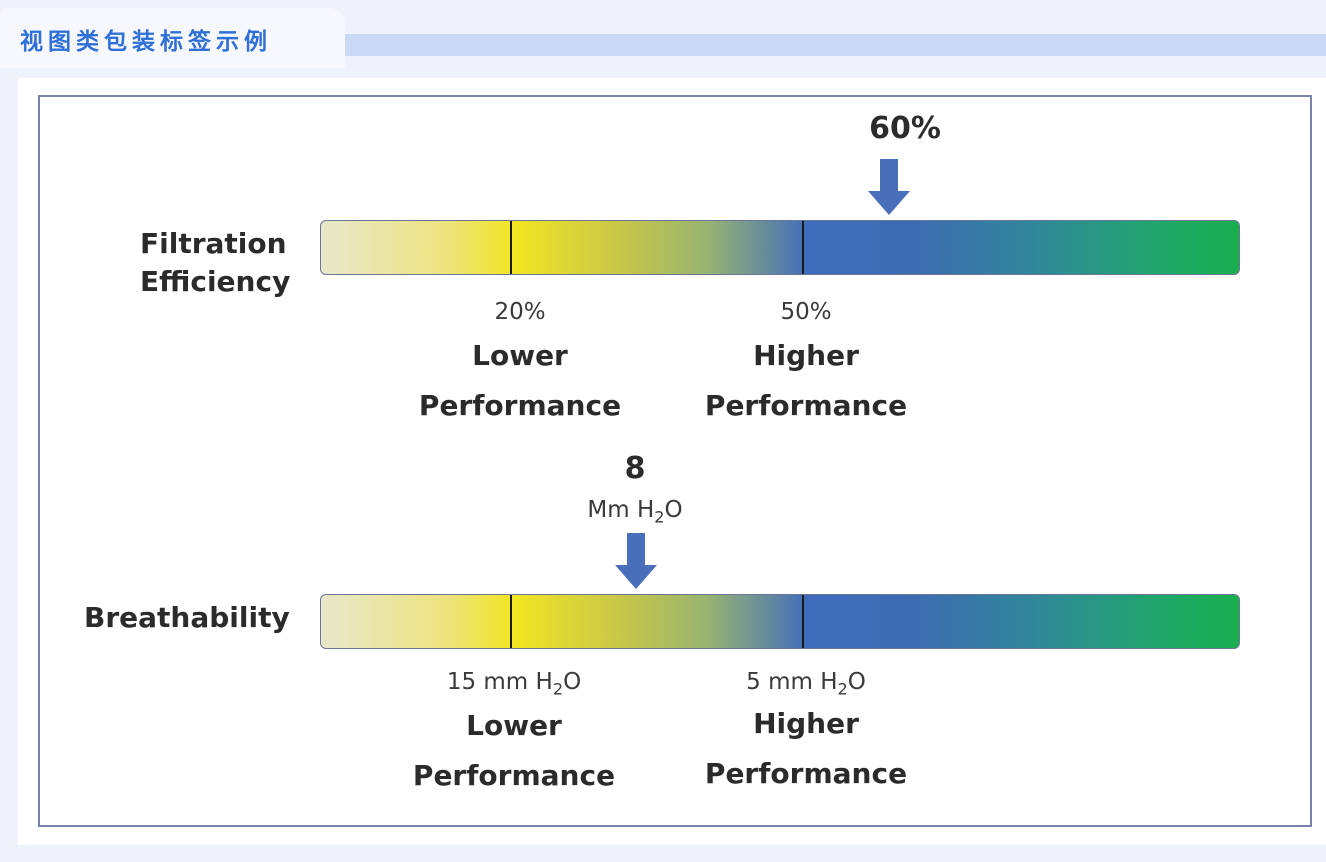 This screenshot has height=862, width=1326. I want to click on filtration-tick-high: 50%, so click(806, 312).